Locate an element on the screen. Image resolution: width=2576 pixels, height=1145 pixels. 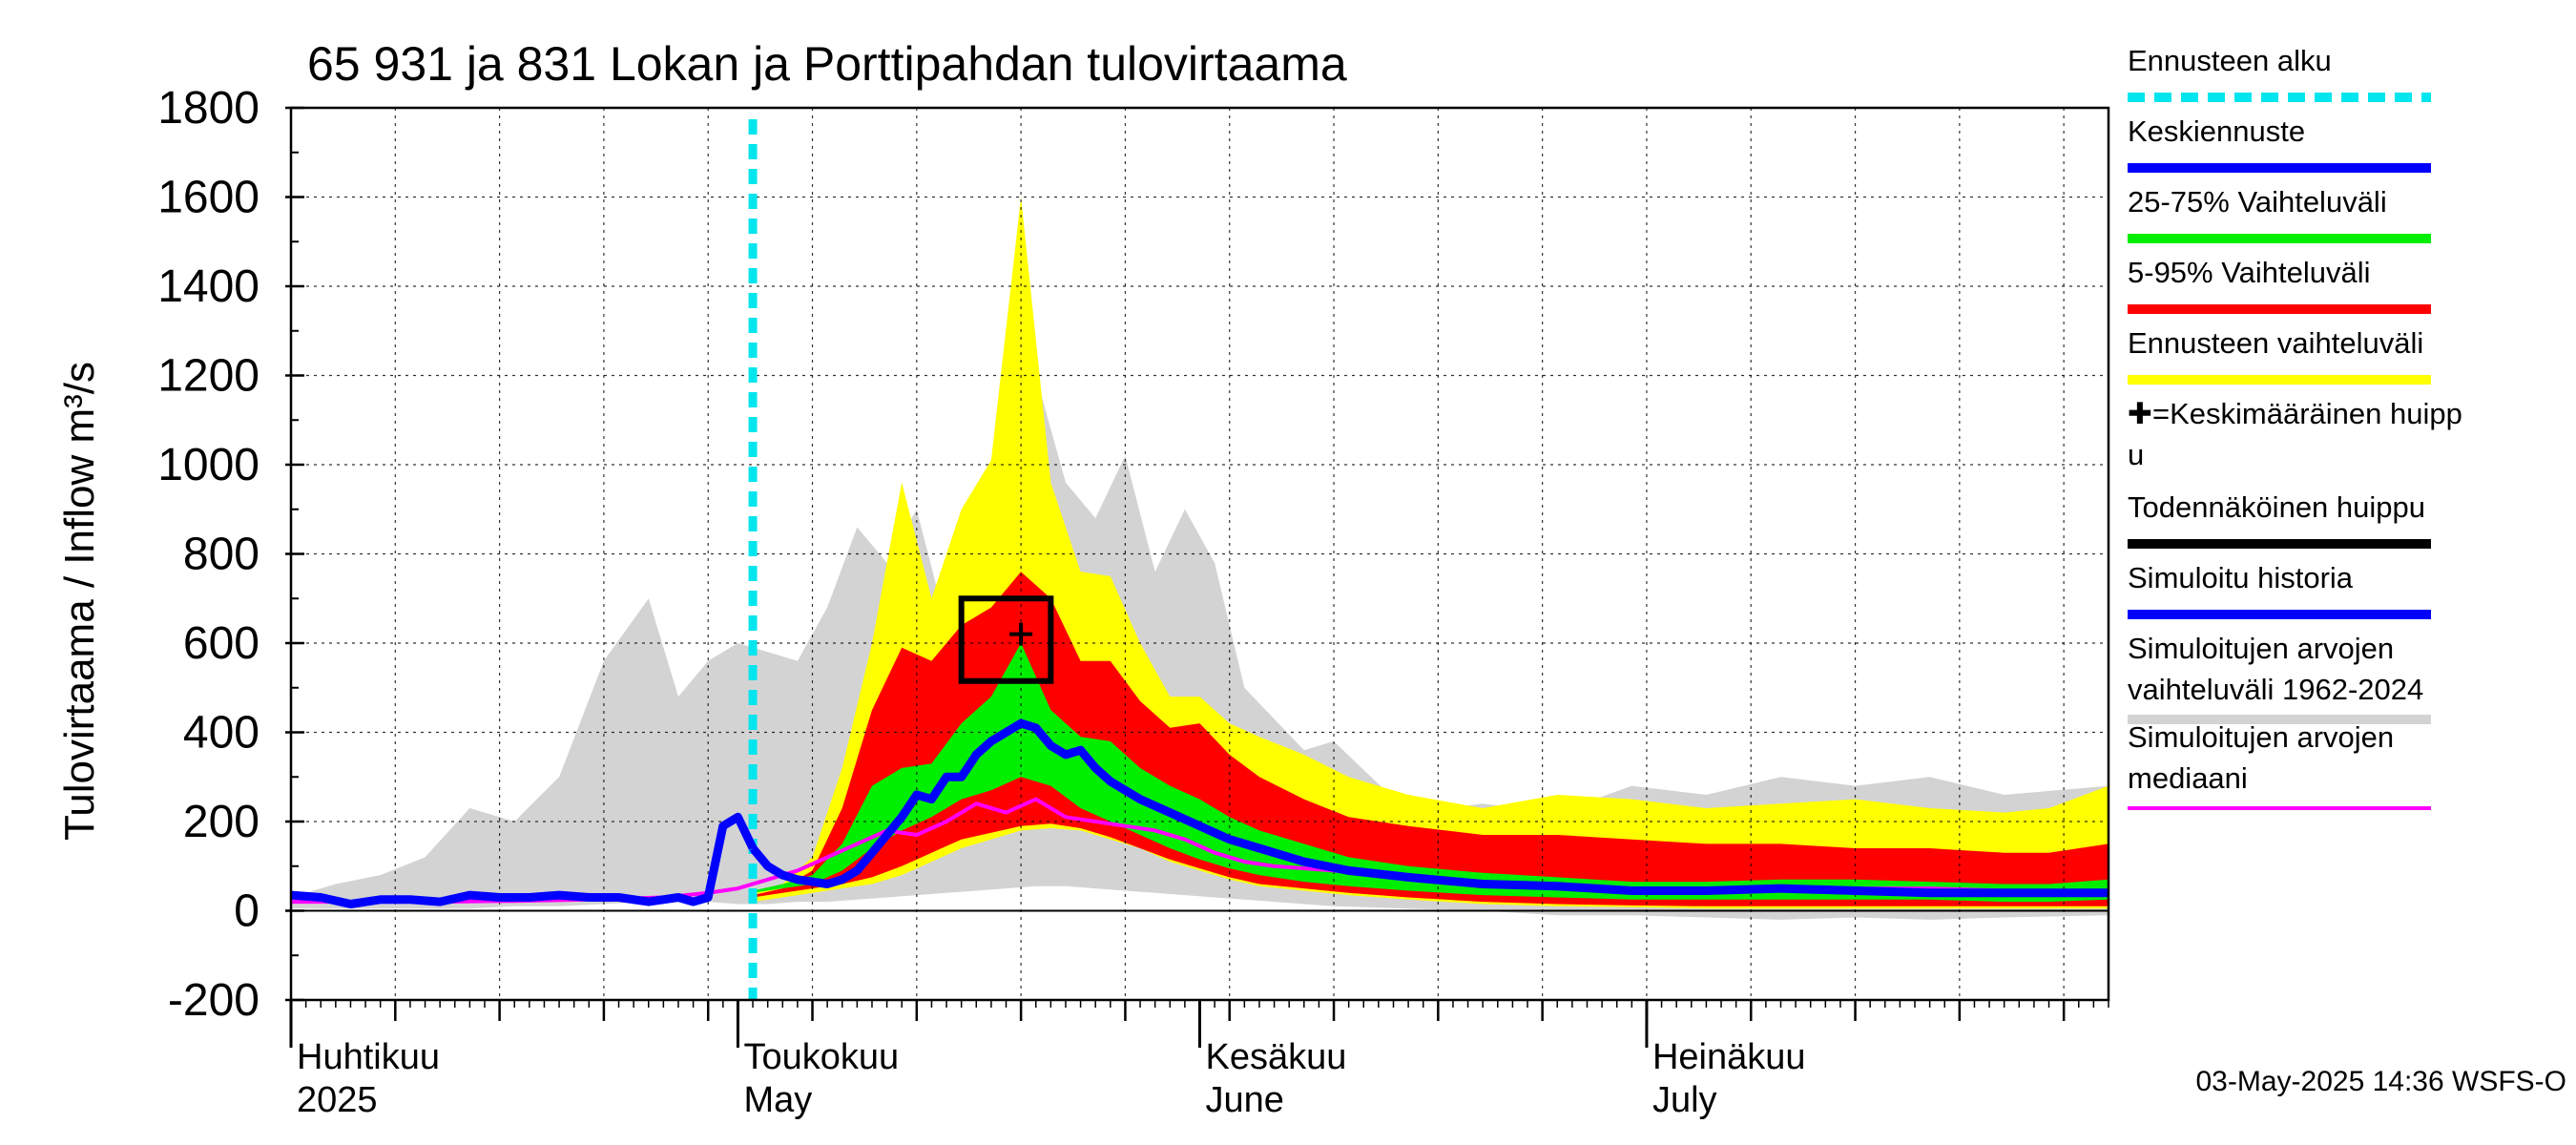
timestamp-footer: 03-May-2025 14:36 WSFS-O is located at coordinates (2381, 1081).